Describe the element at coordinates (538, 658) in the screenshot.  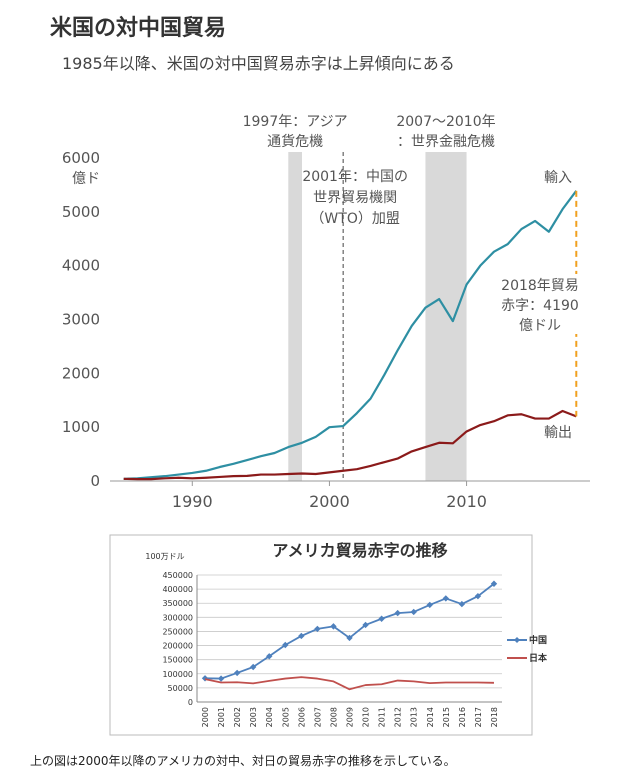
I see `legend-label: 日本` at that location.